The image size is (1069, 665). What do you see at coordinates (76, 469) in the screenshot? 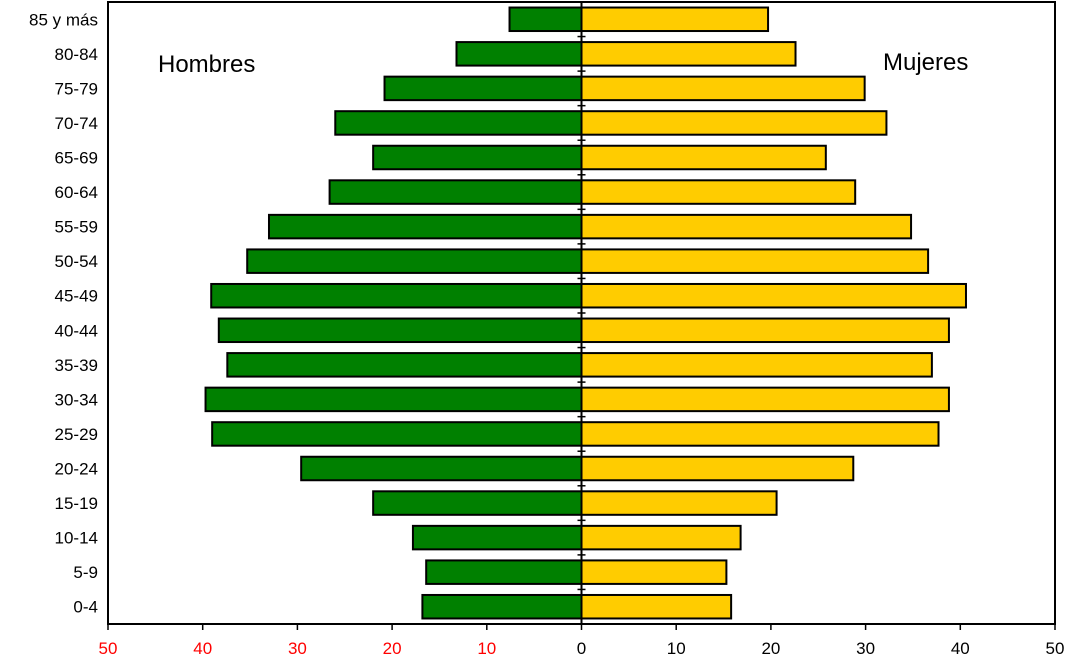
I see `category-label: 20-24` at bounding box center [76, 469].